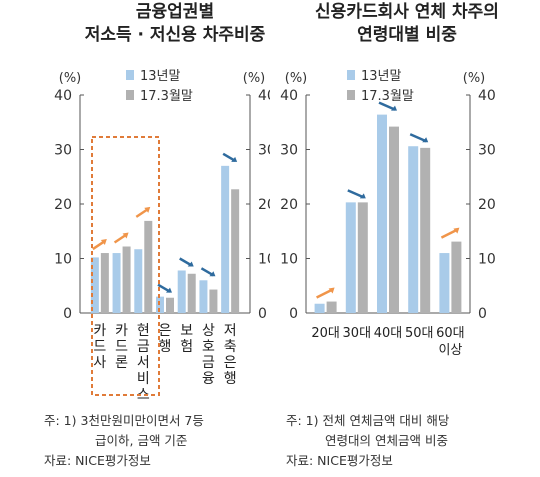 The width and height of the screenshot is (540, 477). What do you see at coordinates (450, 350) in the screenshot?
I see `x-tick-label-5: 이상` at bounding box center [450, 350].